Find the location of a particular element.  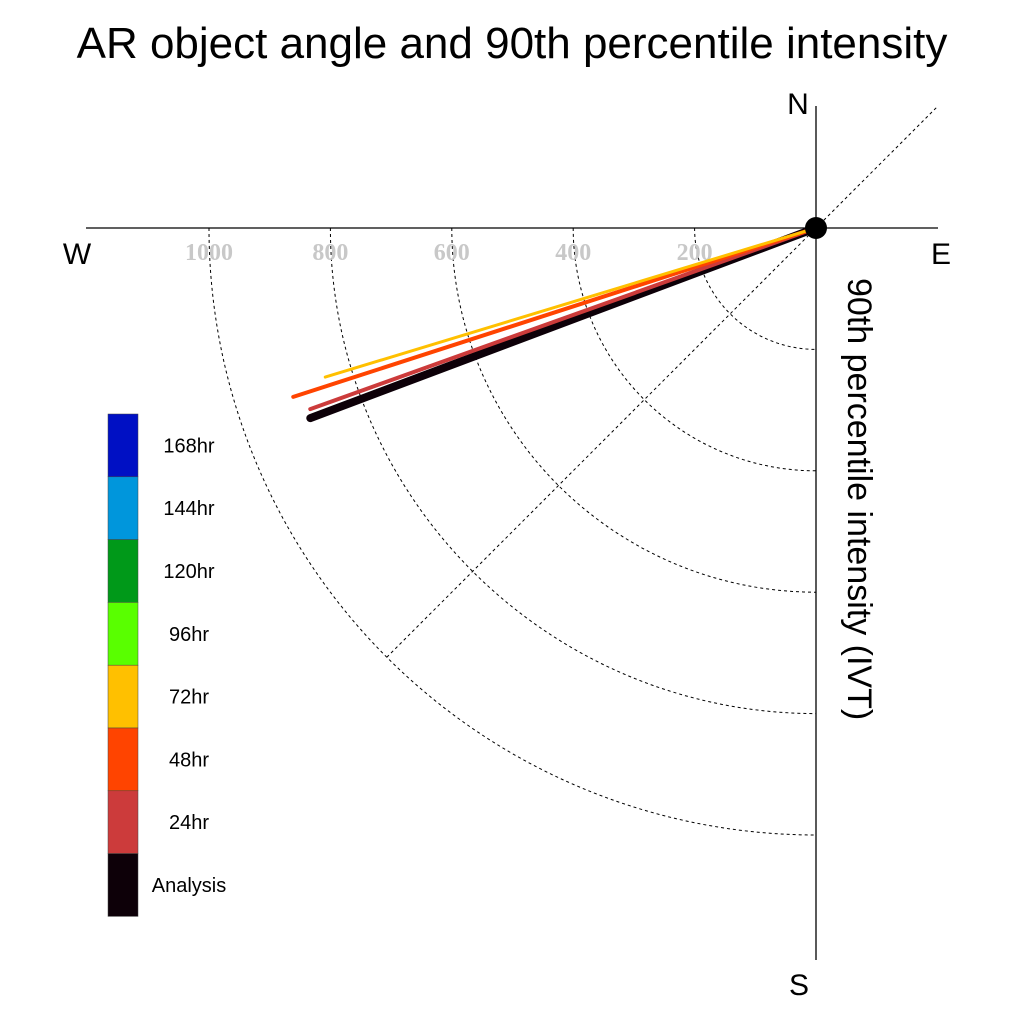

legend-swatch-24hr is located at coordinates (123, 822).